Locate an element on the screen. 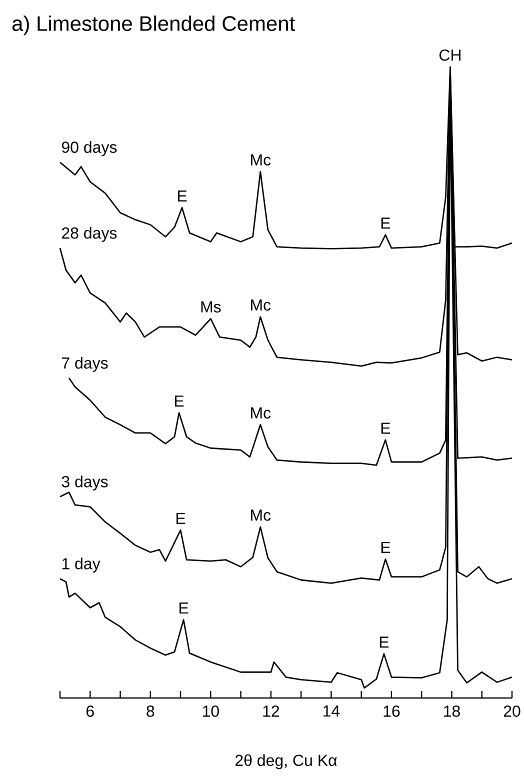  series-label: 28 days is located at coordinates (89, 234).